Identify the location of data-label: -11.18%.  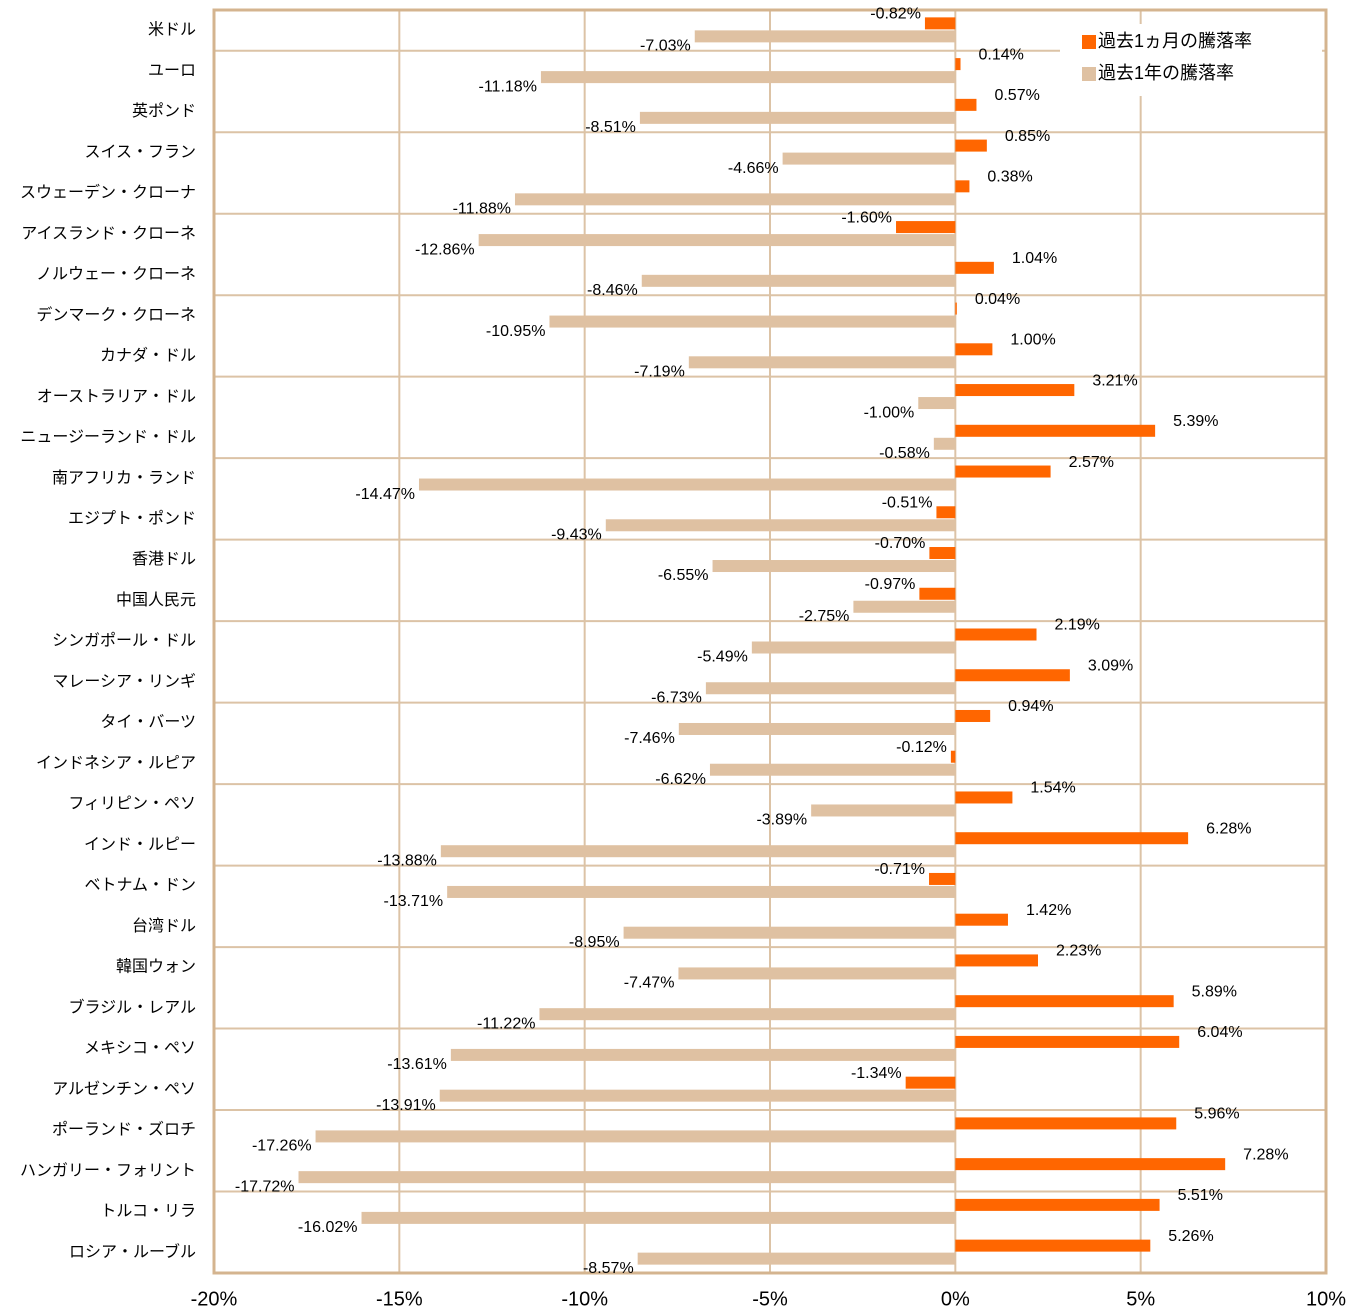
(508, 86).